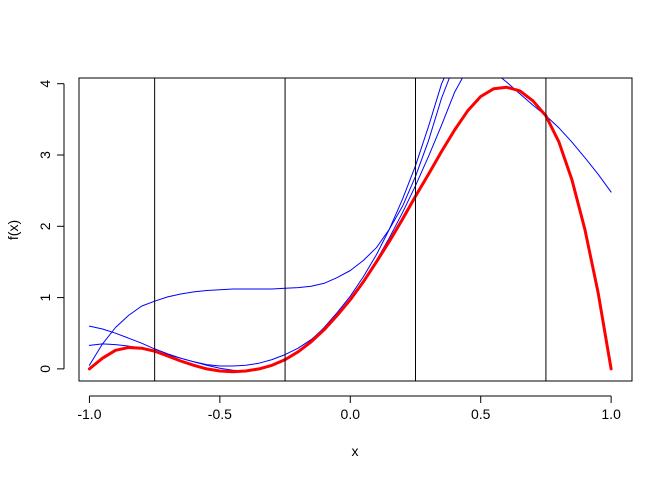 The image size is (672, 480). What do you see at coordinates (45, 84) in the screenshot?
I see `y-tick-label: 4` at bounding box center [45, 84].